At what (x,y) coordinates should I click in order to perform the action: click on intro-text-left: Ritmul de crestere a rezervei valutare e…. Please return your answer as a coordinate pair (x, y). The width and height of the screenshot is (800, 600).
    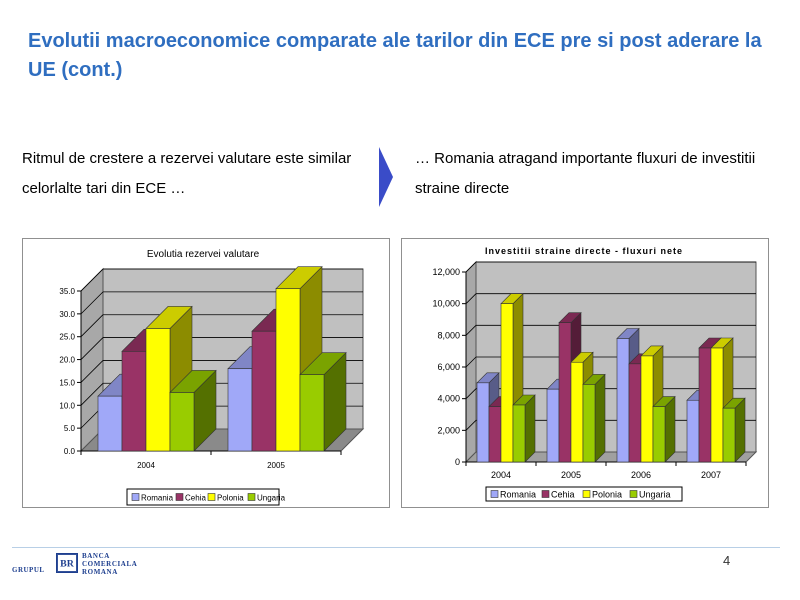
    Looking at the image, I should click on (187, 173).